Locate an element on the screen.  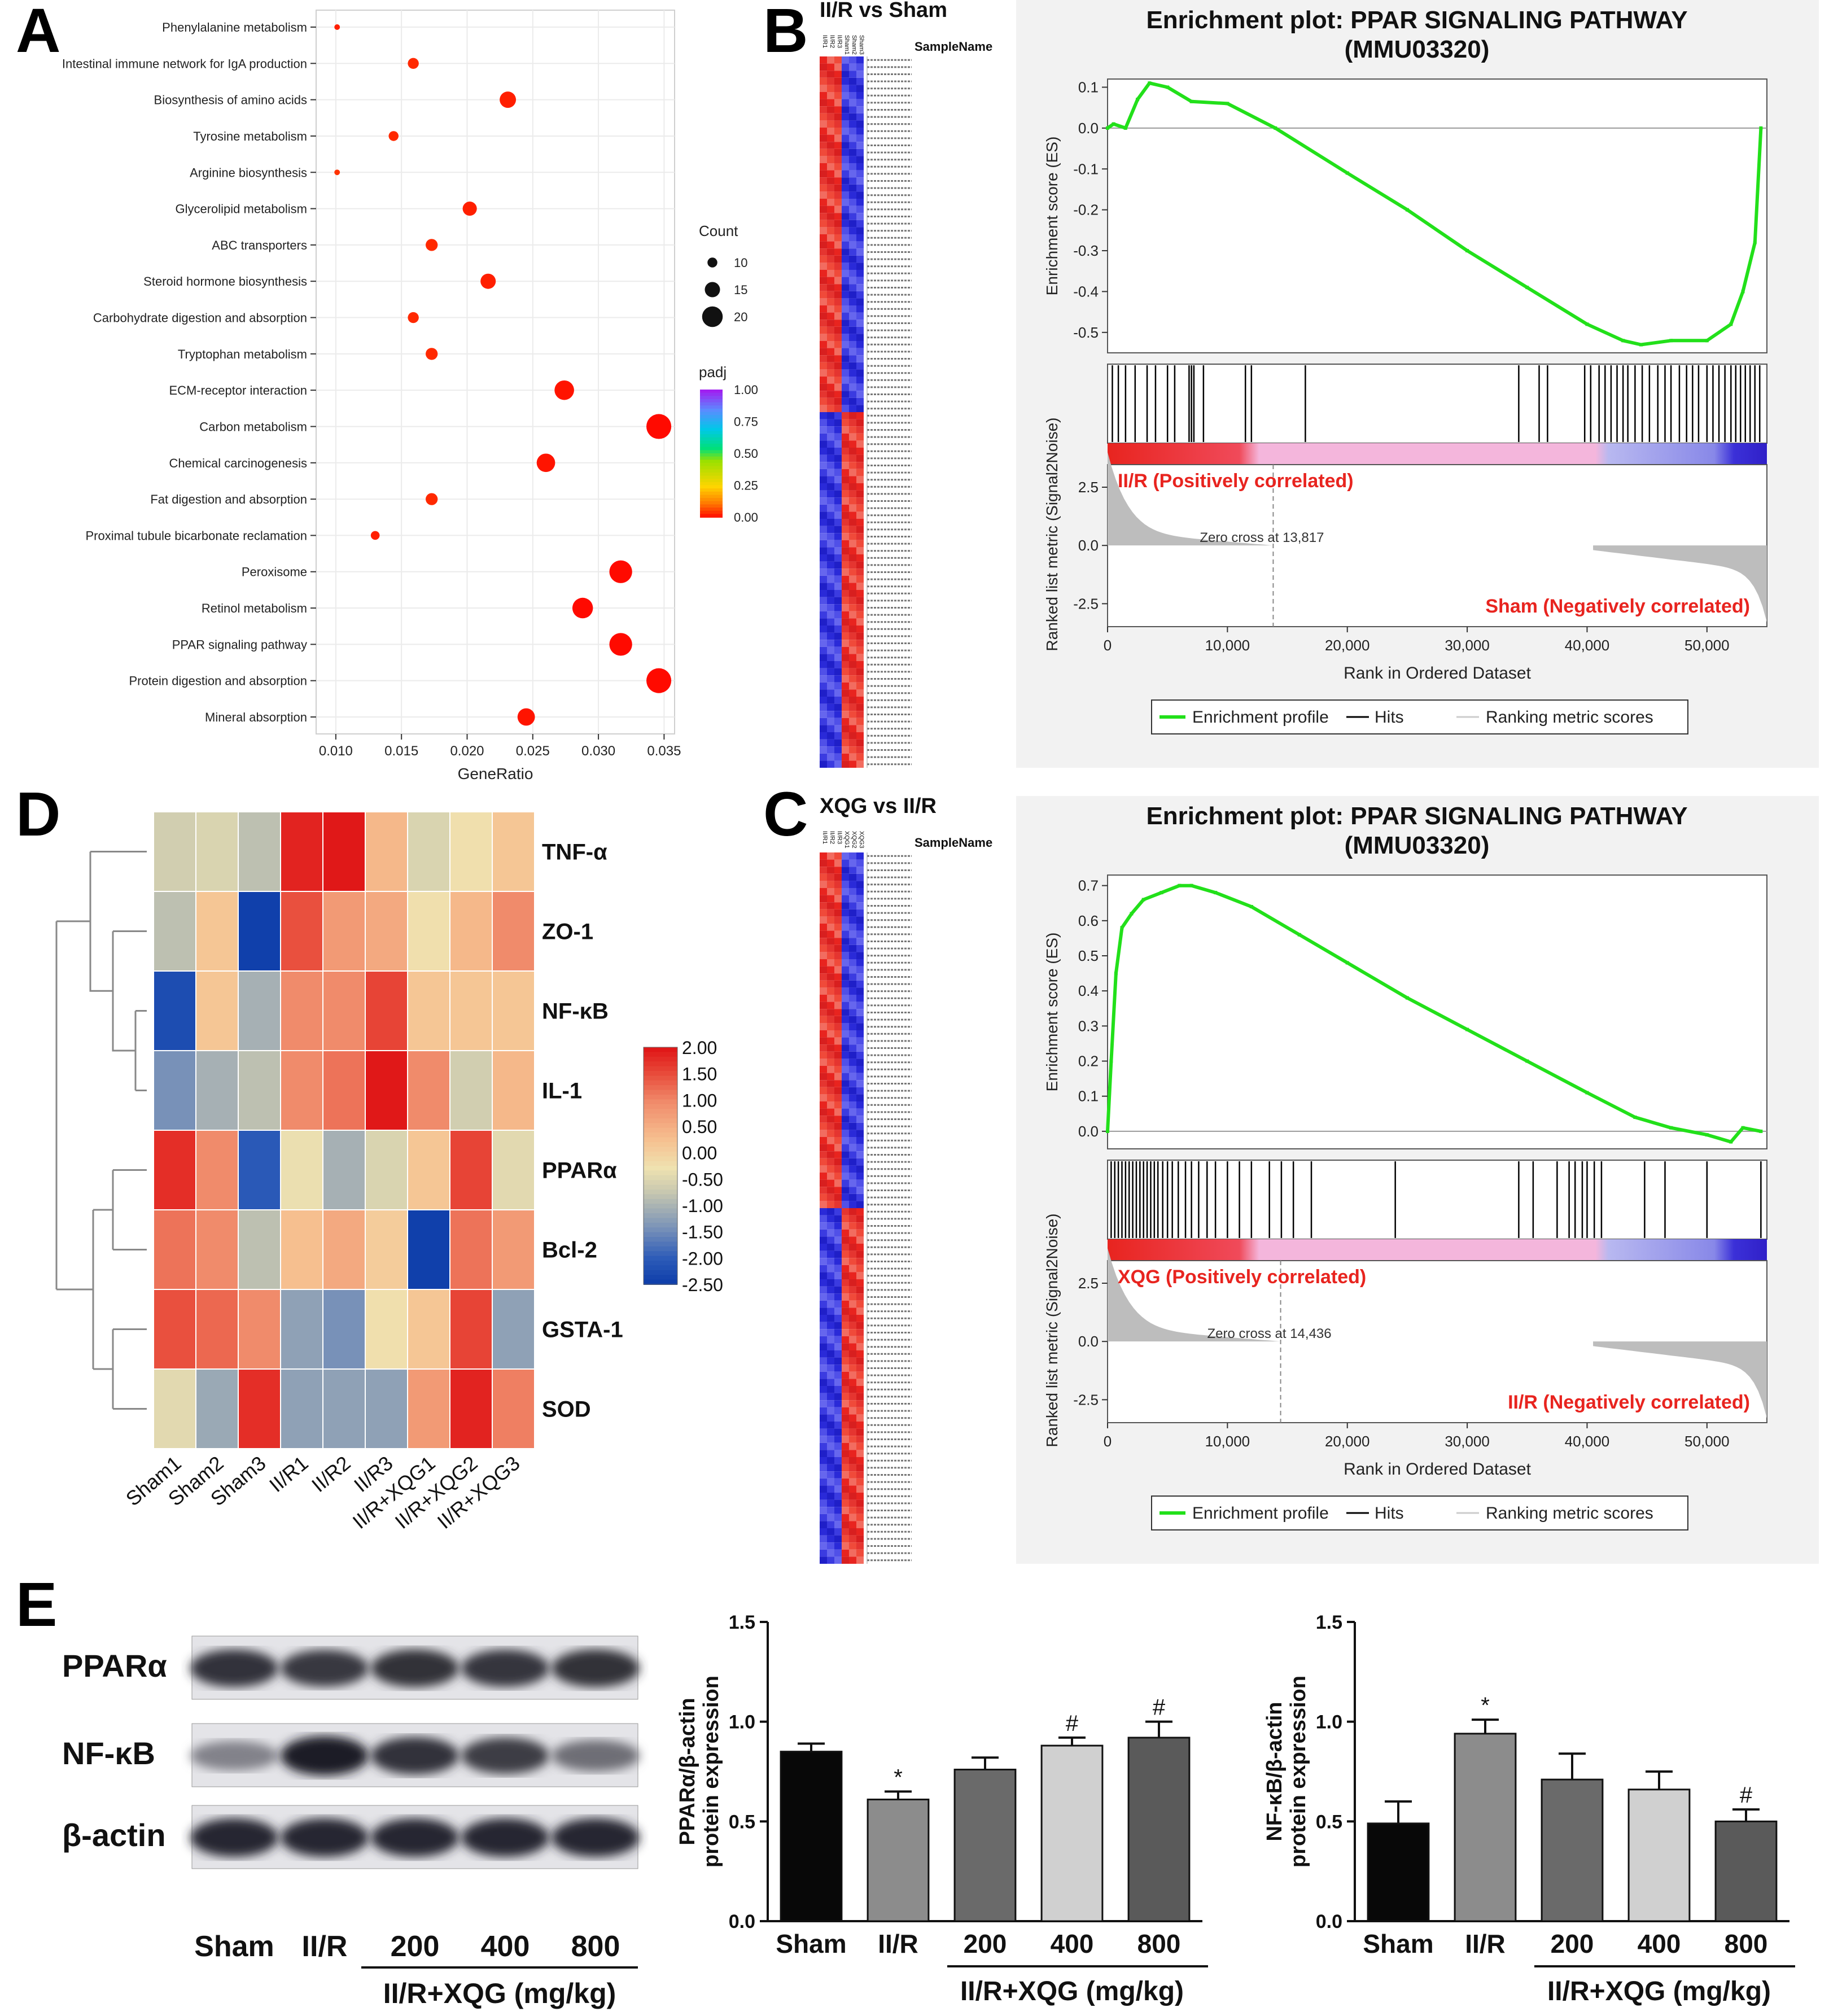
es-y-tick-label: 0.0 is located at coordinates (1088, 128).